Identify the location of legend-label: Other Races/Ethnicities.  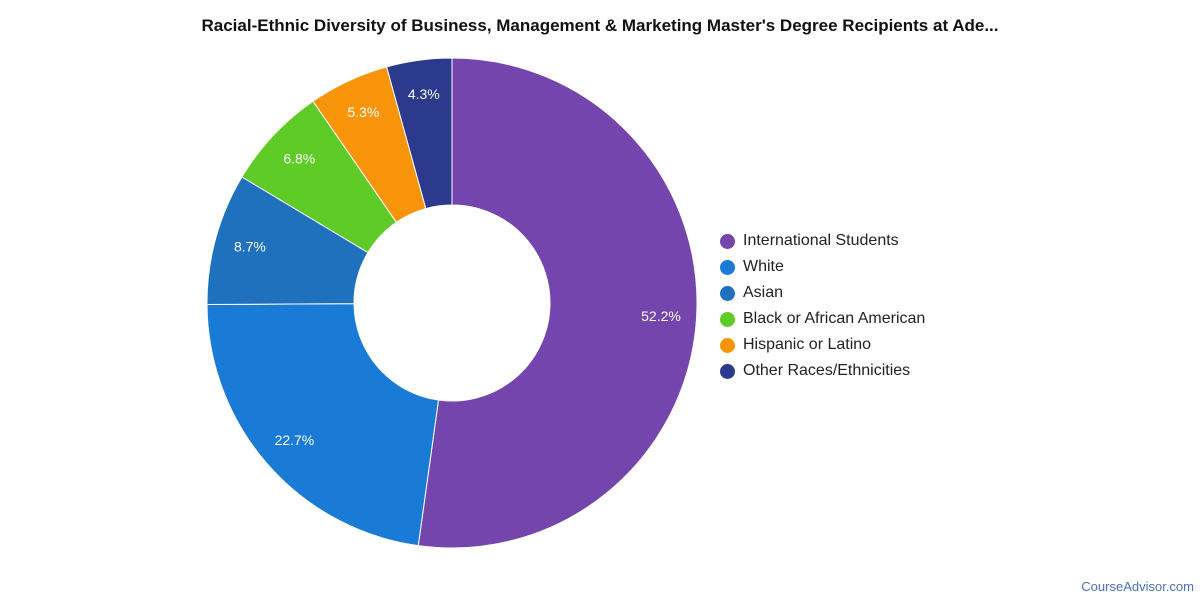
(827, 370).